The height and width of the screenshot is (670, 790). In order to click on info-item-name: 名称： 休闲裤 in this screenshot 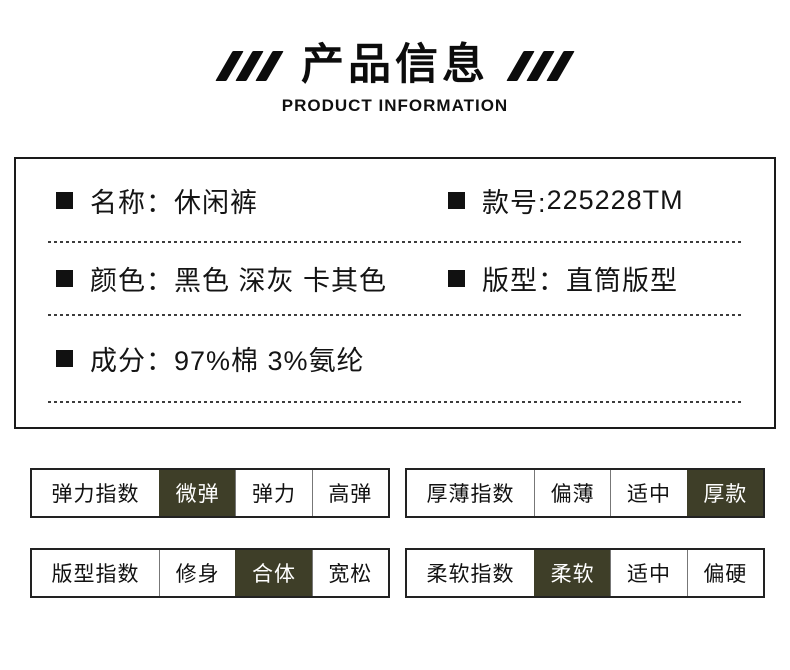, I will do `click(232, 200)`.